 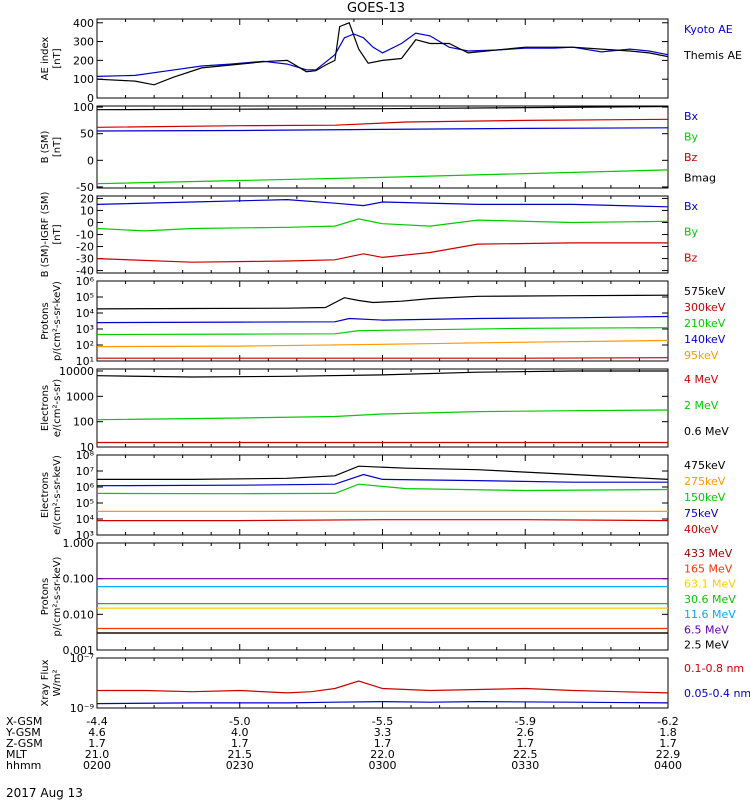 I want to click on ephemeris-value: -5.5, so click(x=382, y=721).